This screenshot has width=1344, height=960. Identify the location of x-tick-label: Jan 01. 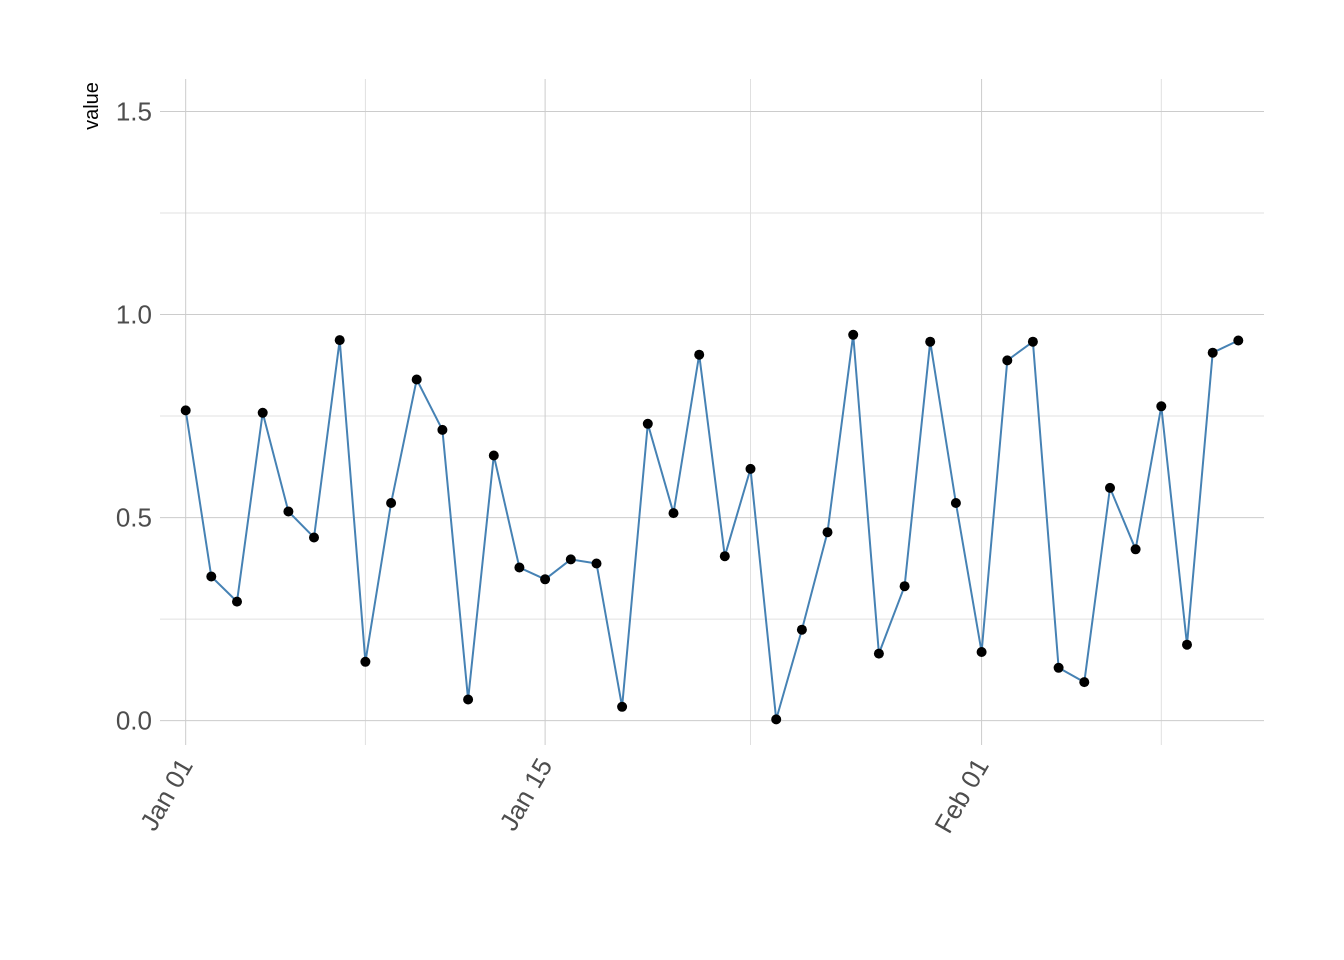
(166, 794).